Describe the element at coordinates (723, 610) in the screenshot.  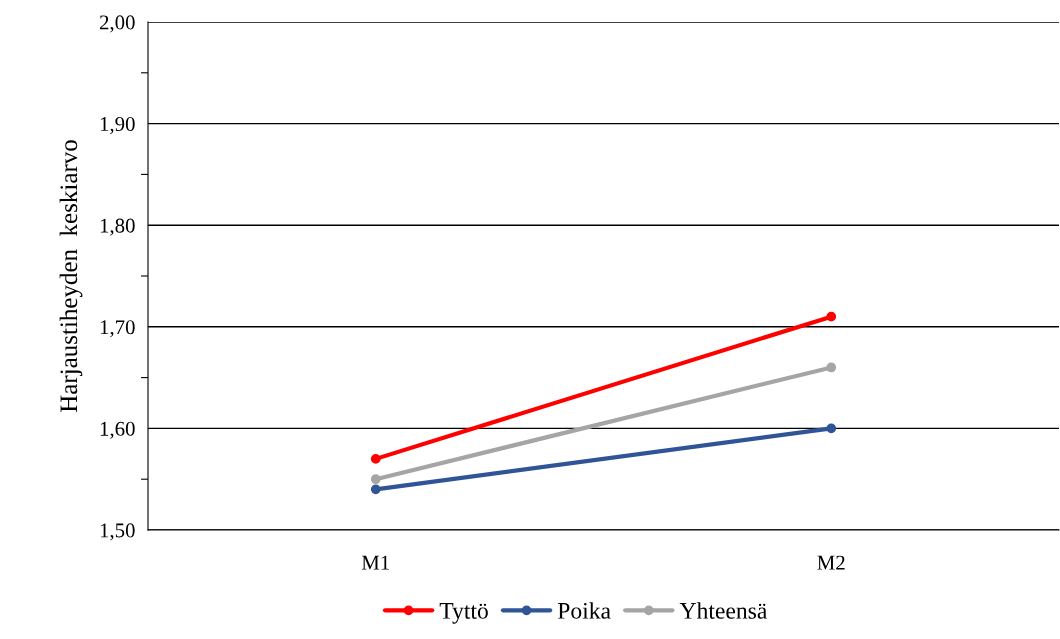
I see `legend-label: Yhteensä` at that location.